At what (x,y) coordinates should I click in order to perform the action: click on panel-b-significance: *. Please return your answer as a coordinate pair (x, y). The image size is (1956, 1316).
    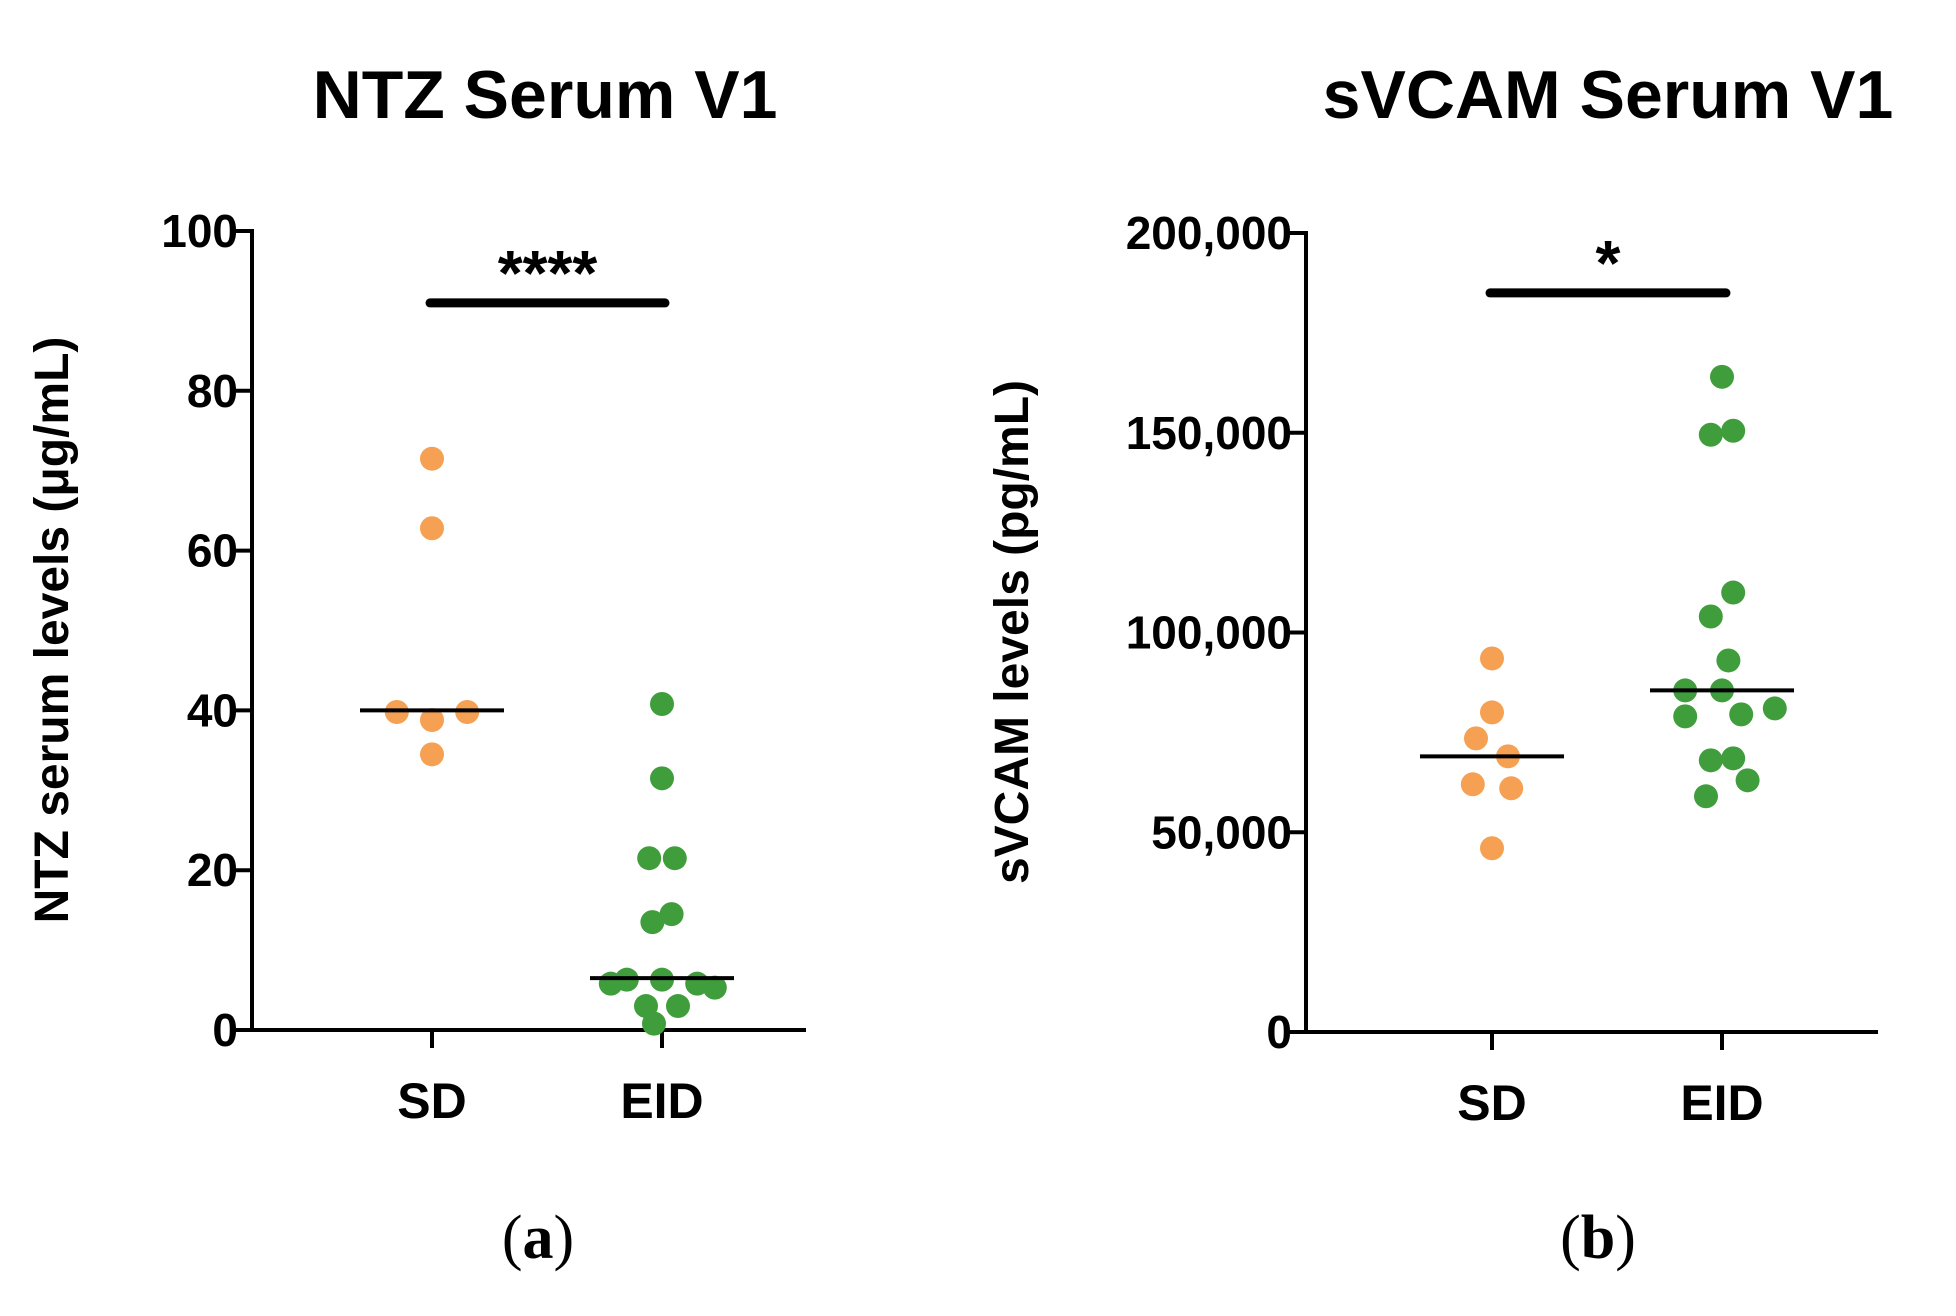
    Looking at the image, I should click on (1608, 263).